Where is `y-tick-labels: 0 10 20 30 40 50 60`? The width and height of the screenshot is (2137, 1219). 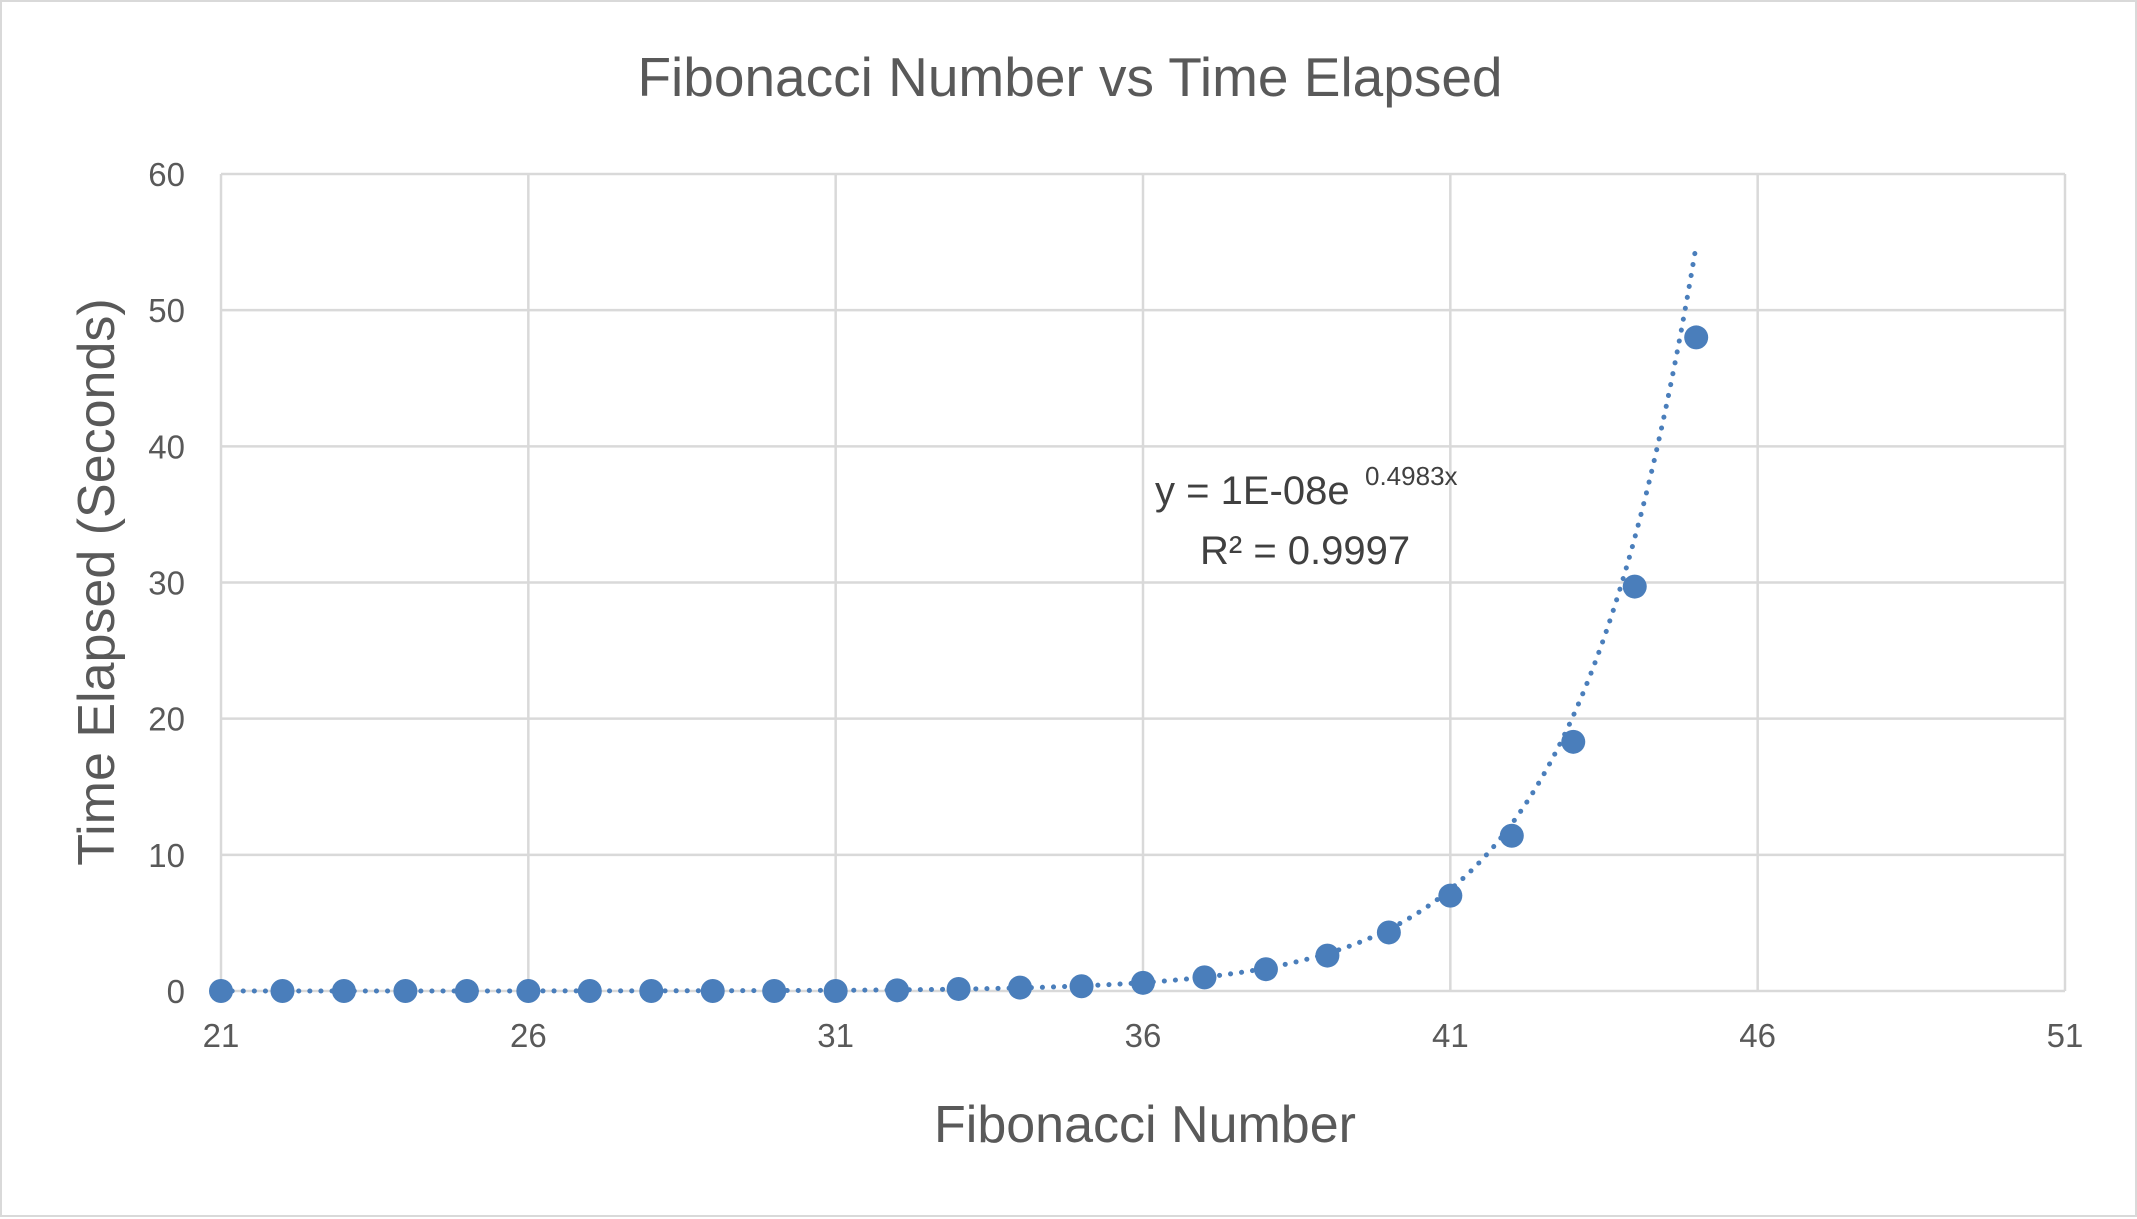
y-tick-labels: 0 10 20 30 40 50 60 is located at coordinates (166, 583).